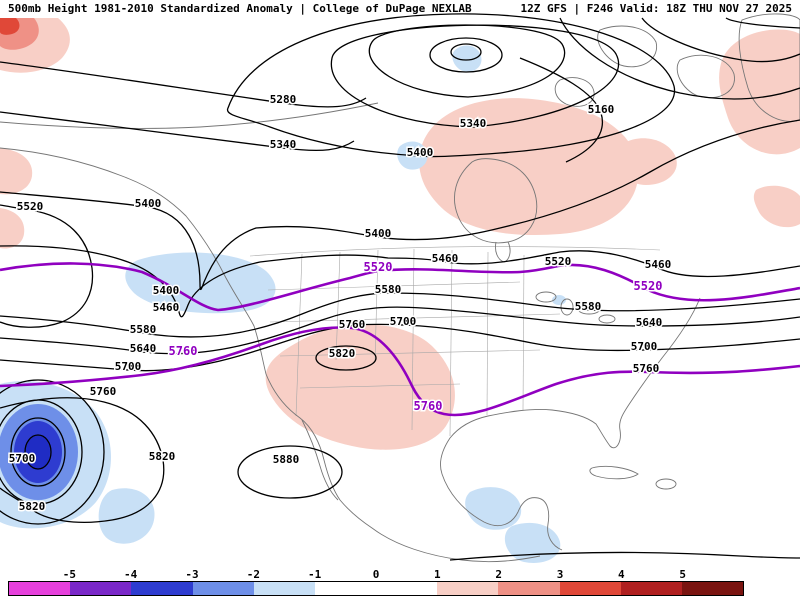 This screenshot has height=600, width=800. I want to click on contour-label: 5160, so click(601, 109).